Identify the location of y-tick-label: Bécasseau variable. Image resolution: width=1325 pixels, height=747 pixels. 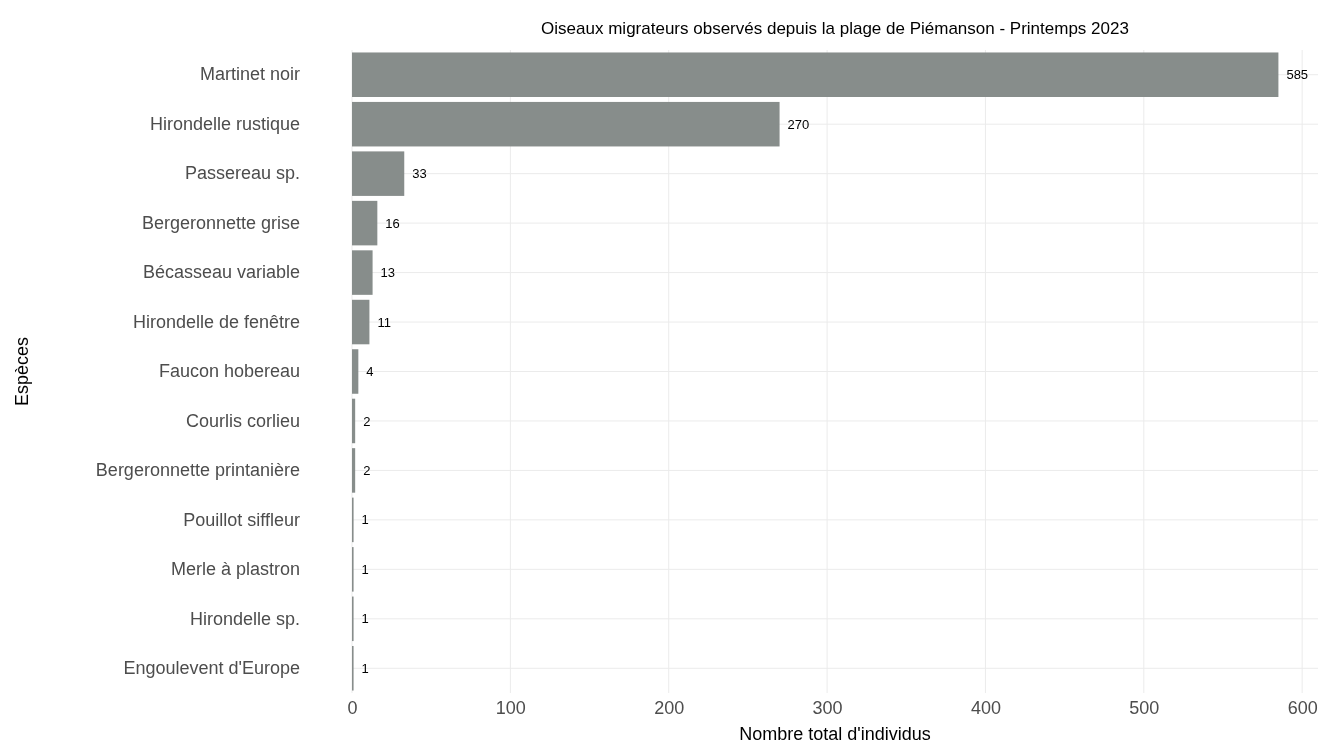
(221, 272).